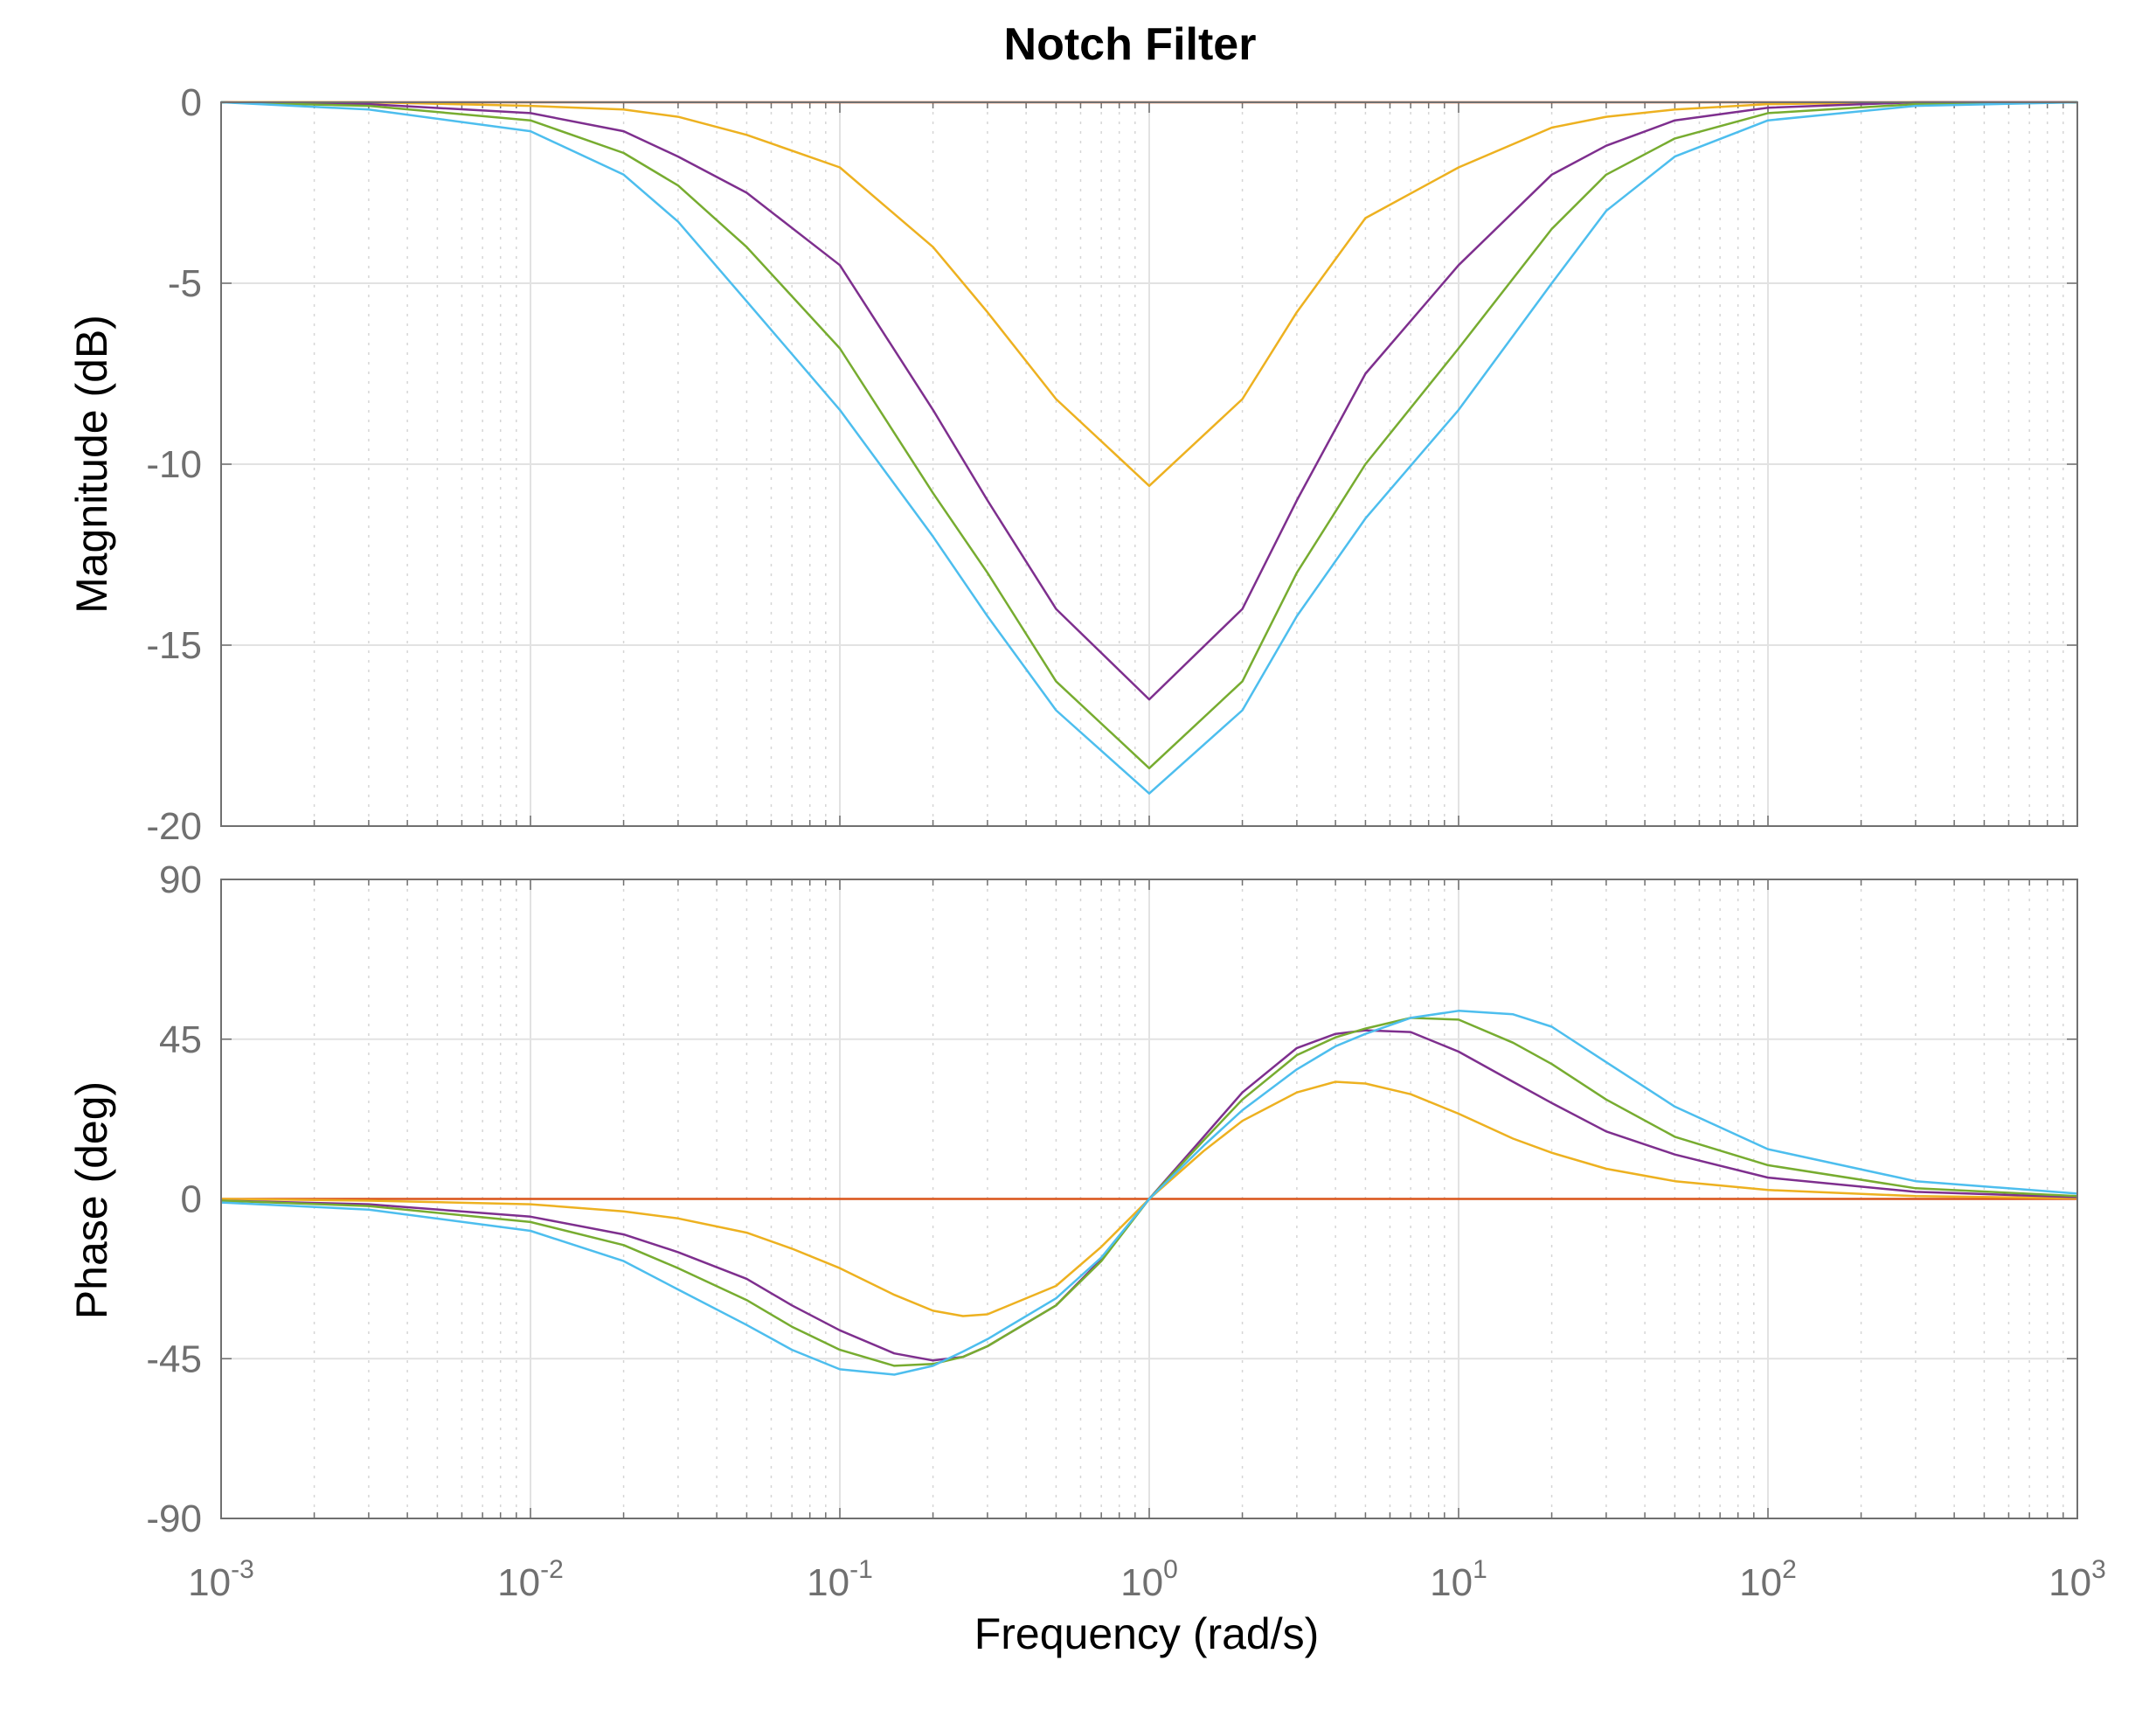 The width and height of the screenshot is (2156, 1716). Describe the element at coordinates (174, 1518) in the screenshot. I see `y-tick-label: -90` at that location.